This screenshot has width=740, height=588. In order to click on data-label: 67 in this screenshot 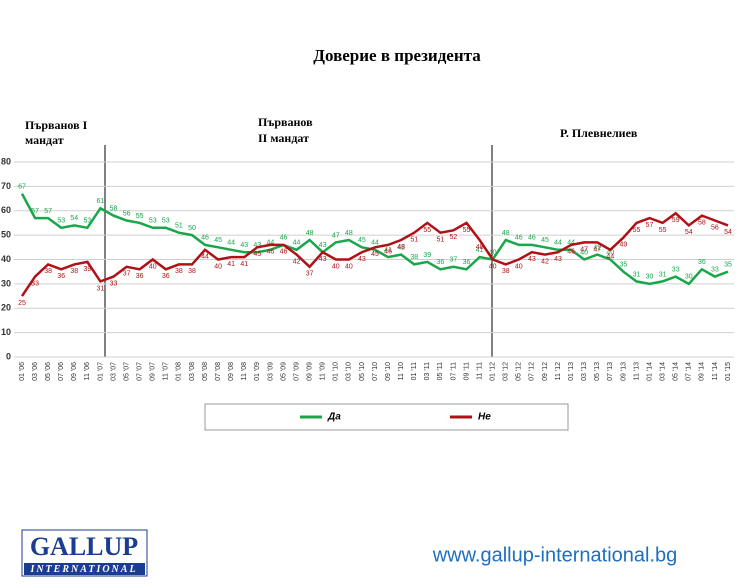, I will do `click(22, 187)`.